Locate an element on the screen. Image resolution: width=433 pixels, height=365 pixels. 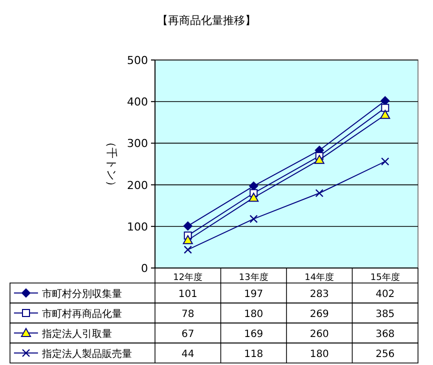
data-label: 260 is located at coordinates (319, 334).